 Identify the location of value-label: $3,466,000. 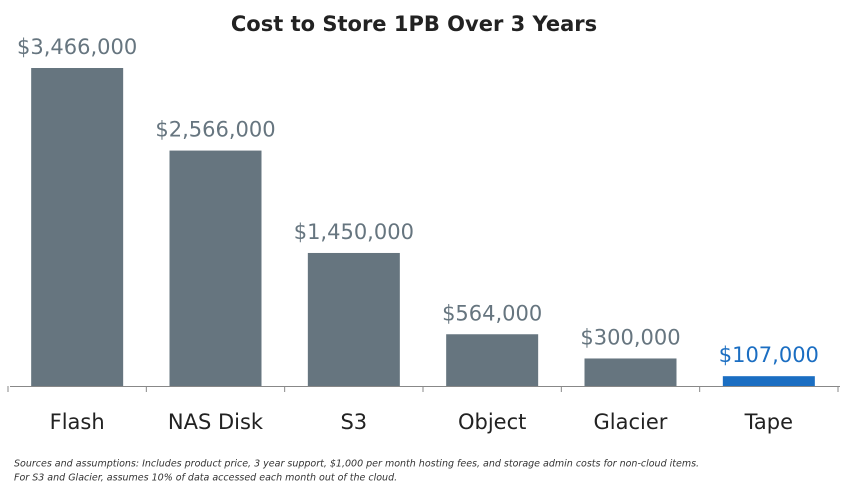
(77, 47).